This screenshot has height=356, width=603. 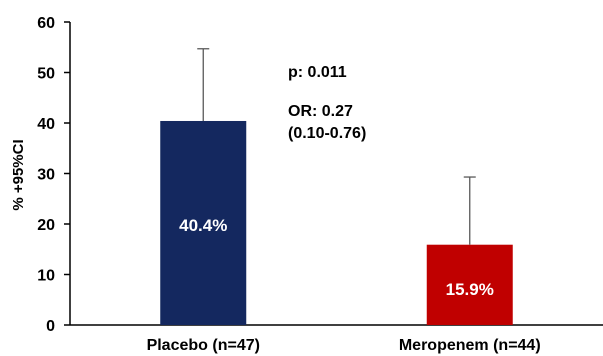 I want to click on annotations: p: 0.011 OR: 0.27 (0.10-0.76), so click(x=327, y=103).